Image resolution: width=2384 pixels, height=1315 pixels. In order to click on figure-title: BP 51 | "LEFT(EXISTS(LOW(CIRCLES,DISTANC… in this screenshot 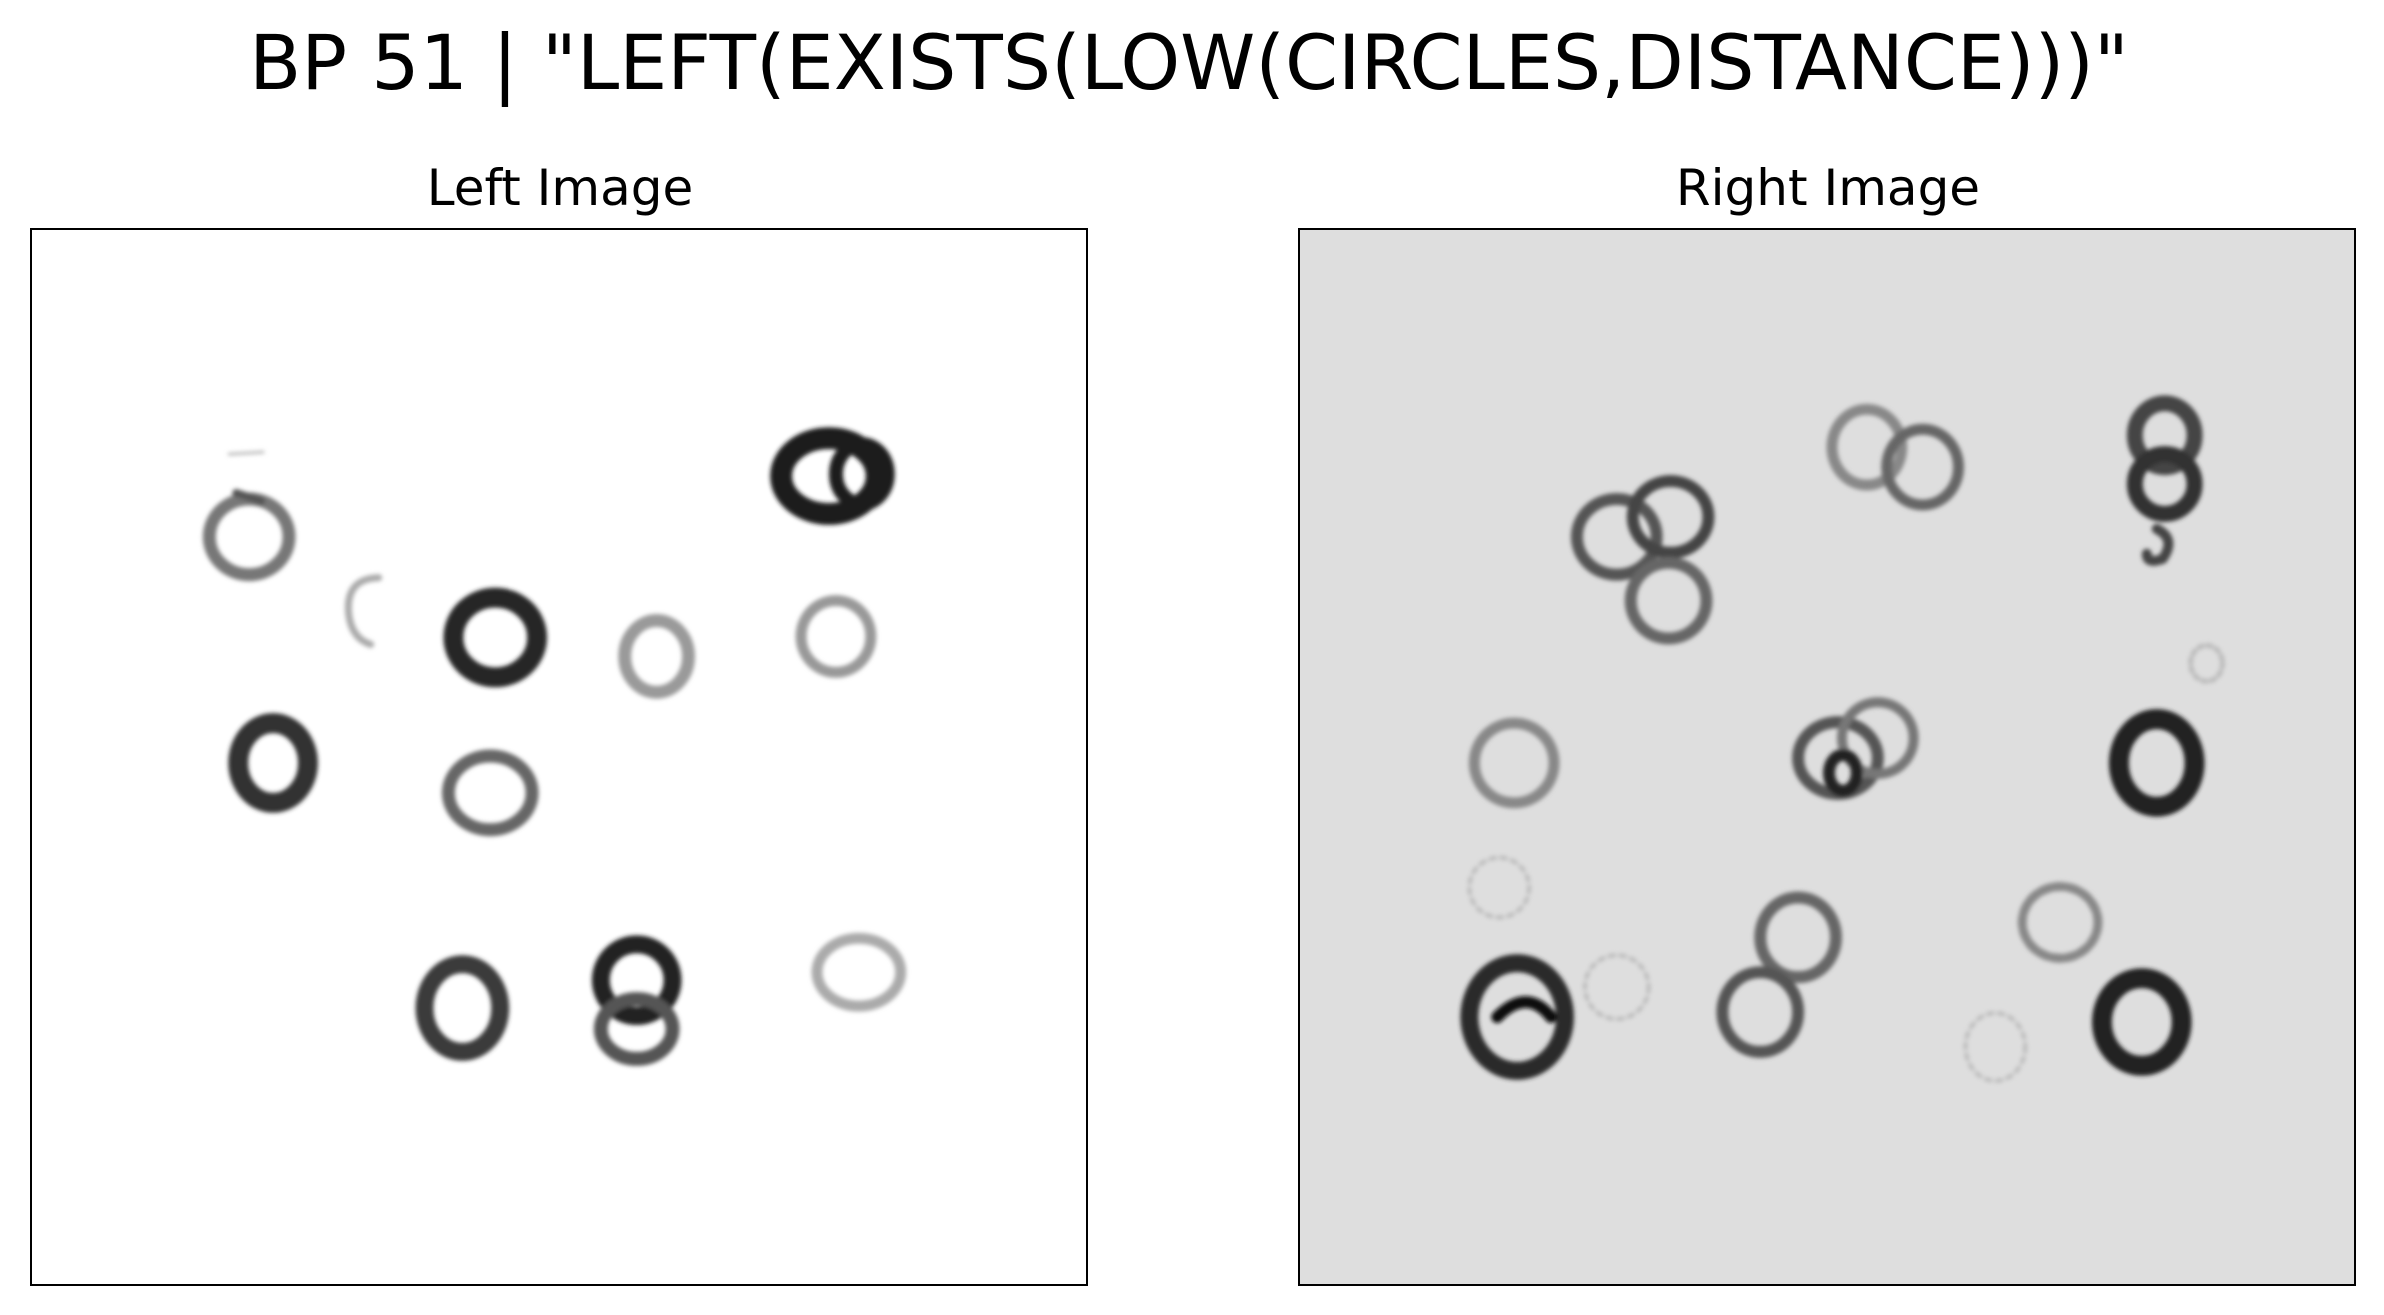, I will do `click(1189, 62)`.